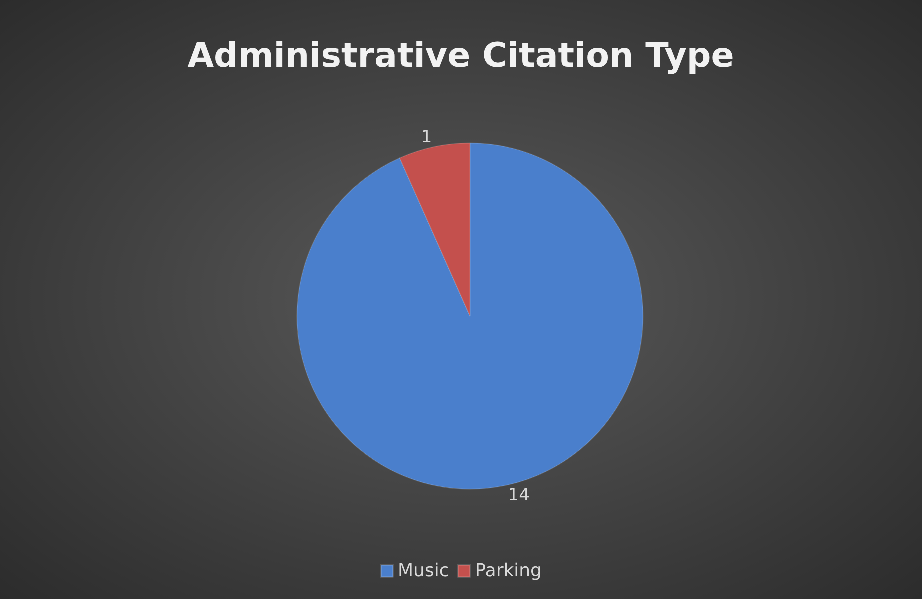  I want to click on chart-title: Administrative Citation Type, so click(461, 56).